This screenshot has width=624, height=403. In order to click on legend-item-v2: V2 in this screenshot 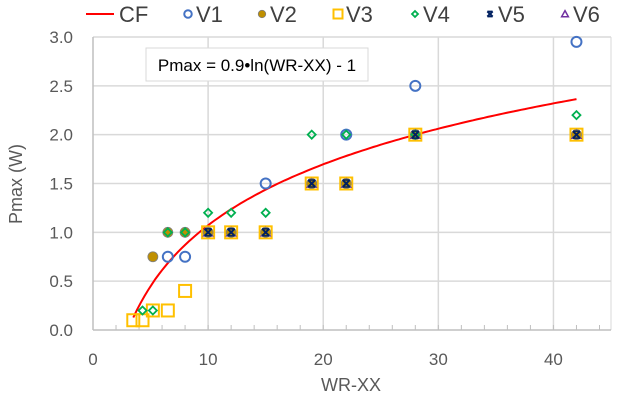, I will do `click(277, 14)`.